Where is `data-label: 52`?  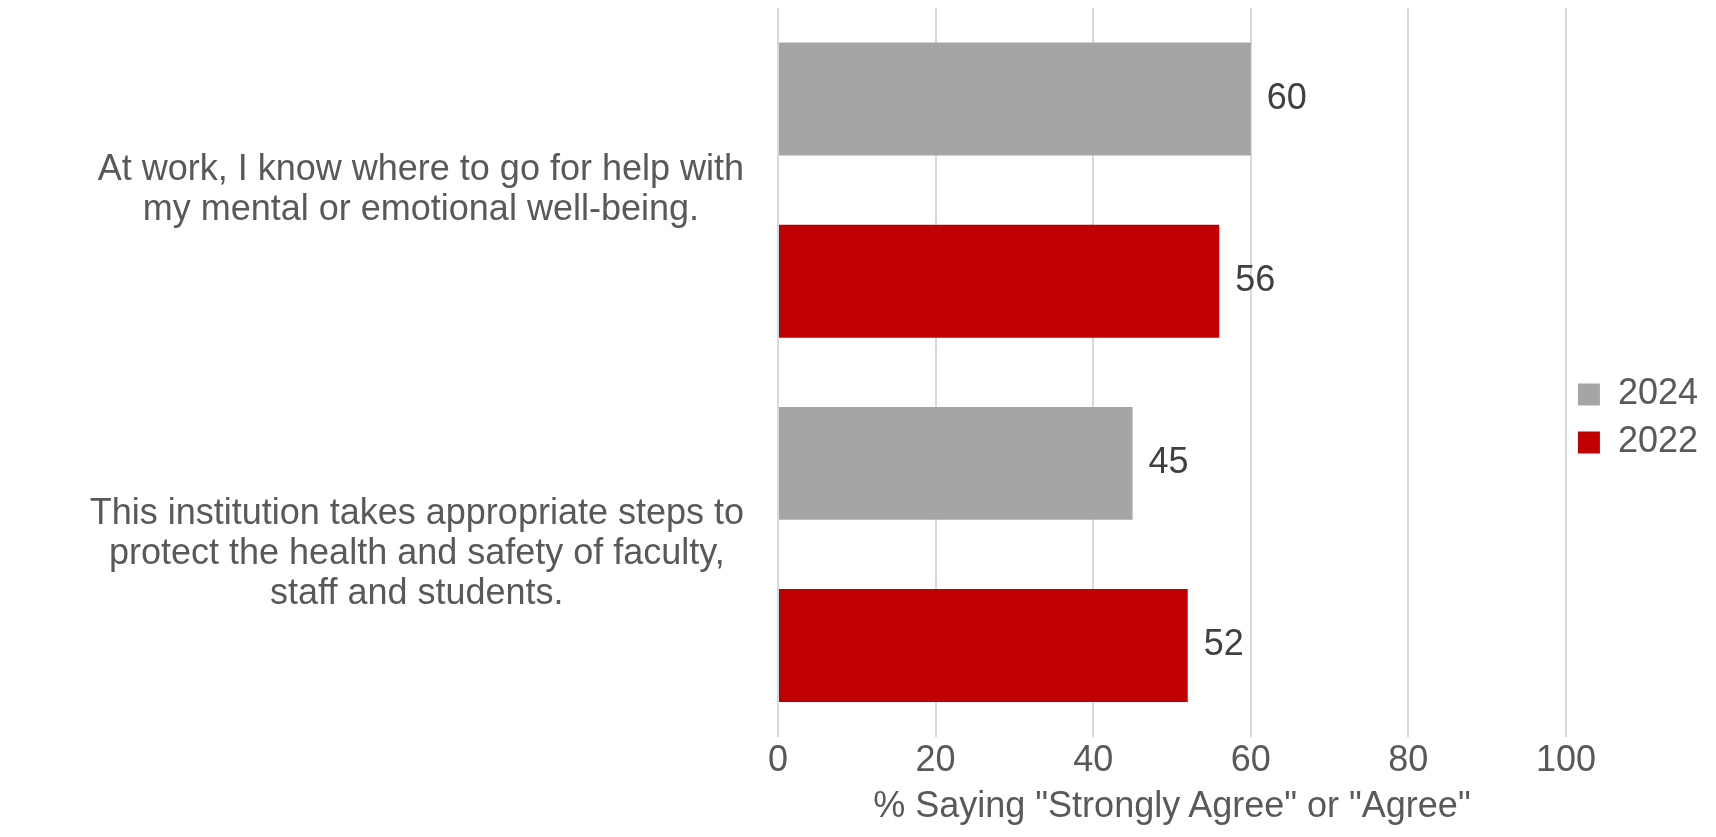 data-label: 52 is located at coordinates (1223, 643).